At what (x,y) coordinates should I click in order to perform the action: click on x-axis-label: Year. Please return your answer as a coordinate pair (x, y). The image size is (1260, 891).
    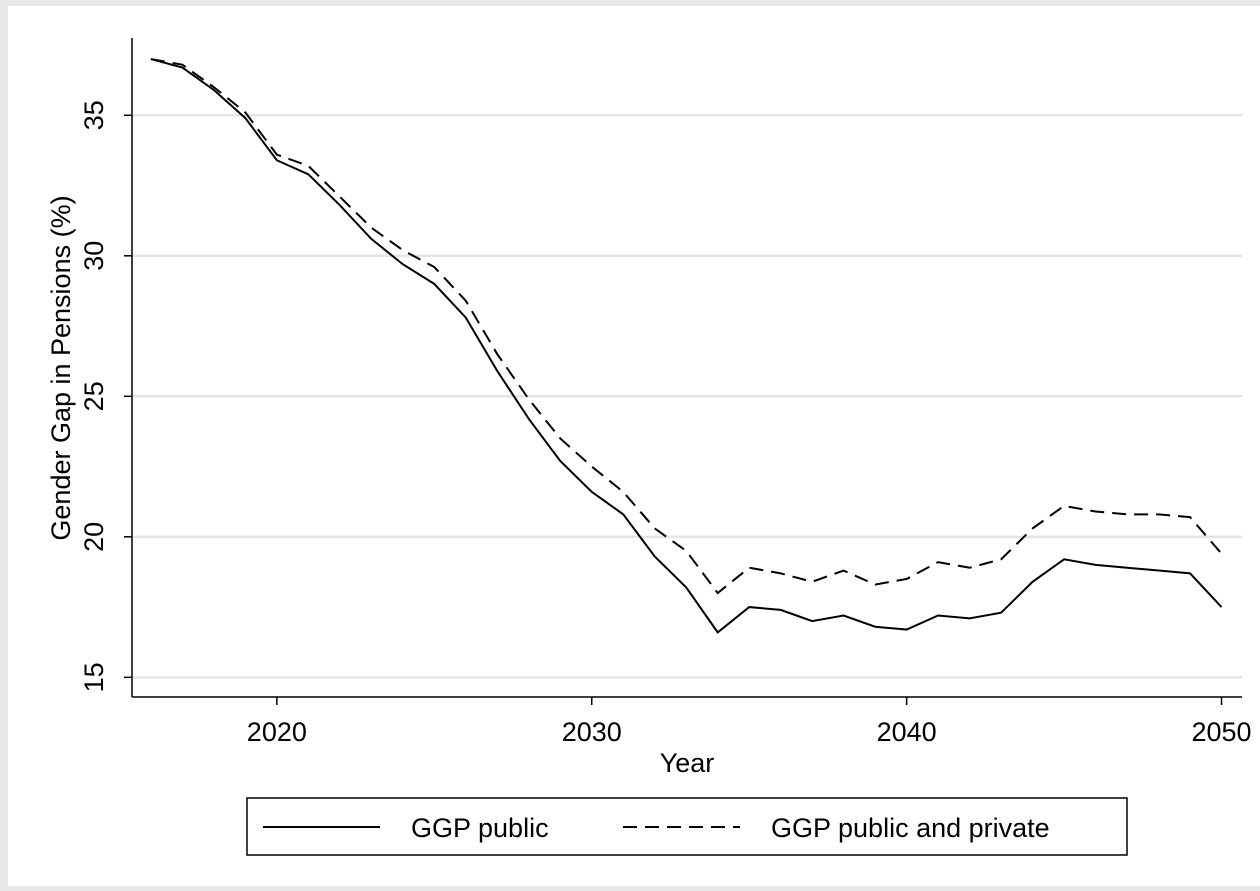
    Looking at the image, I should click on (687, 763).